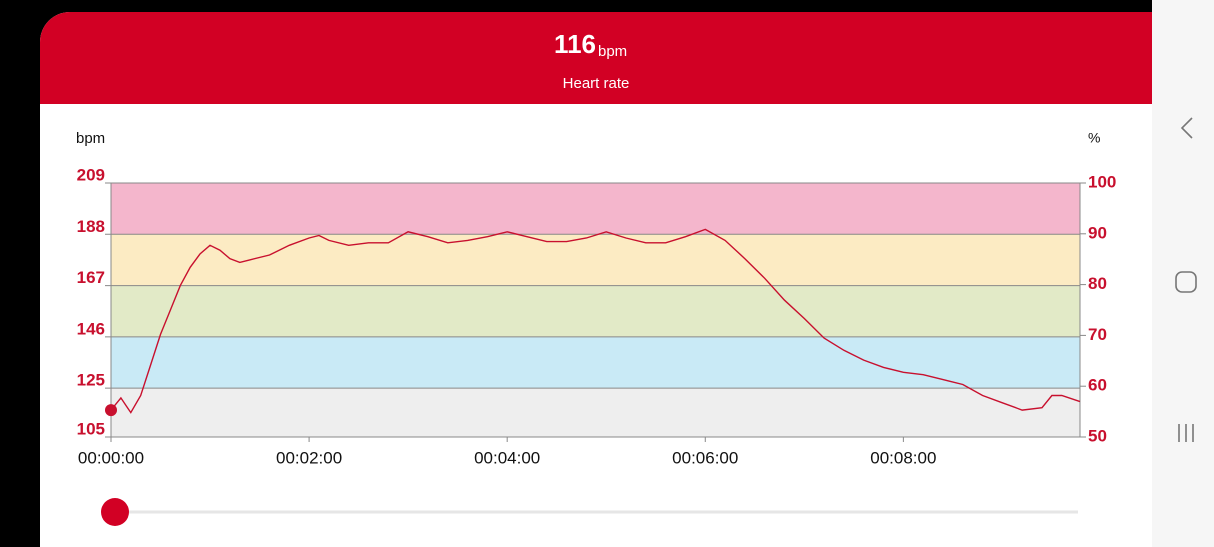 Image resolution: width=1214 pixels, height=547 pixels. Describe the element at coordinates (111, 457) in the screenshot. I see `x-tick-label: 00:00:00` at that location.